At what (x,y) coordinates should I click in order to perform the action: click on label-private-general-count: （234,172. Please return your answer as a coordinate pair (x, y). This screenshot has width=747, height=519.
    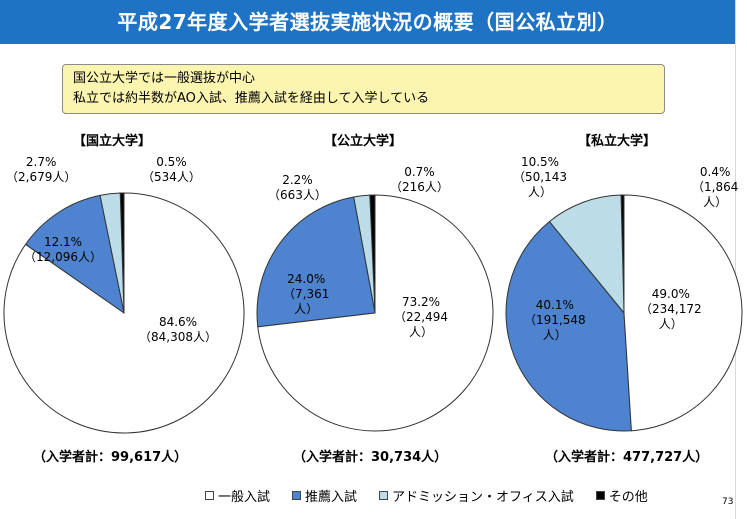
    Looking at the image, I should click on (671, 309).